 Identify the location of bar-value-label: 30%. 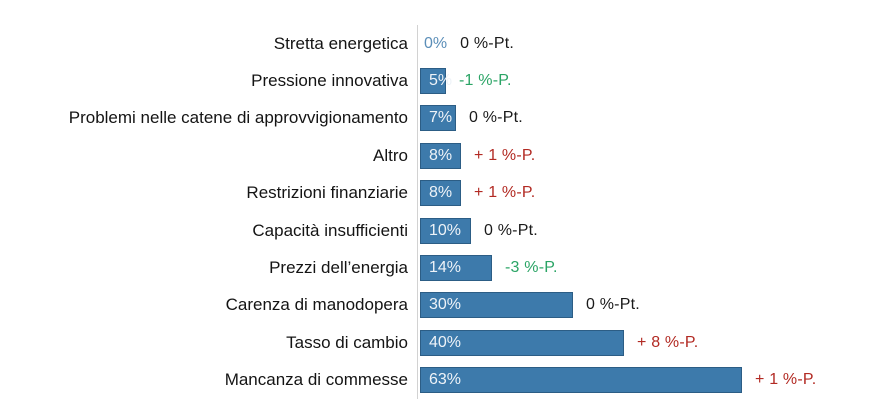
(445, 305).